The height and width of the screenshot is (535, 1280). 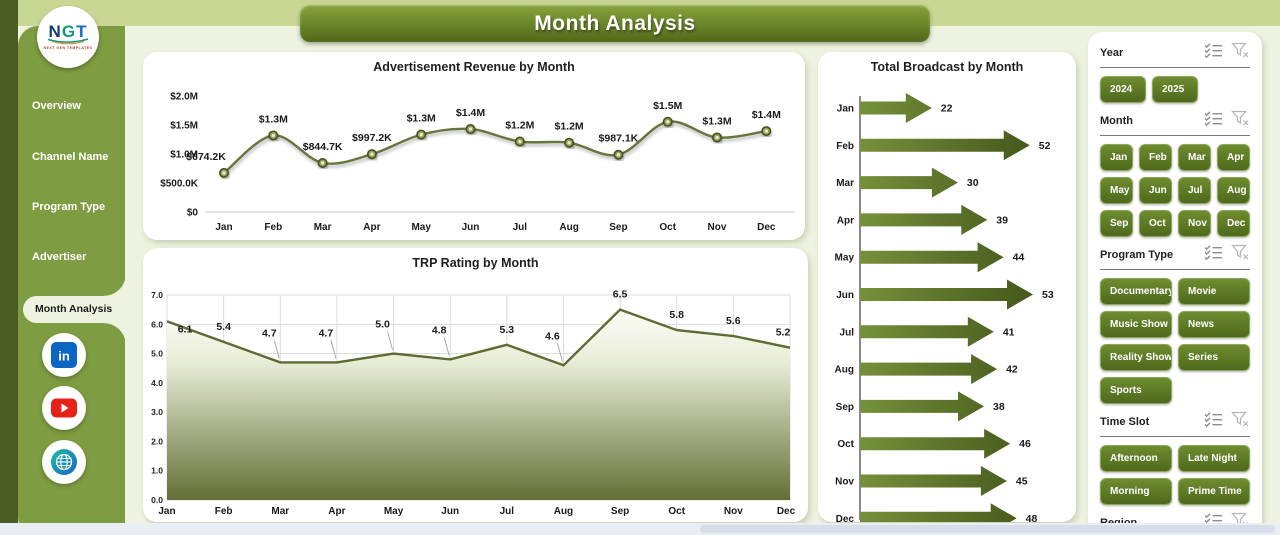 I want to click on filter-header-month: Month, so click(x=1175, y=123).